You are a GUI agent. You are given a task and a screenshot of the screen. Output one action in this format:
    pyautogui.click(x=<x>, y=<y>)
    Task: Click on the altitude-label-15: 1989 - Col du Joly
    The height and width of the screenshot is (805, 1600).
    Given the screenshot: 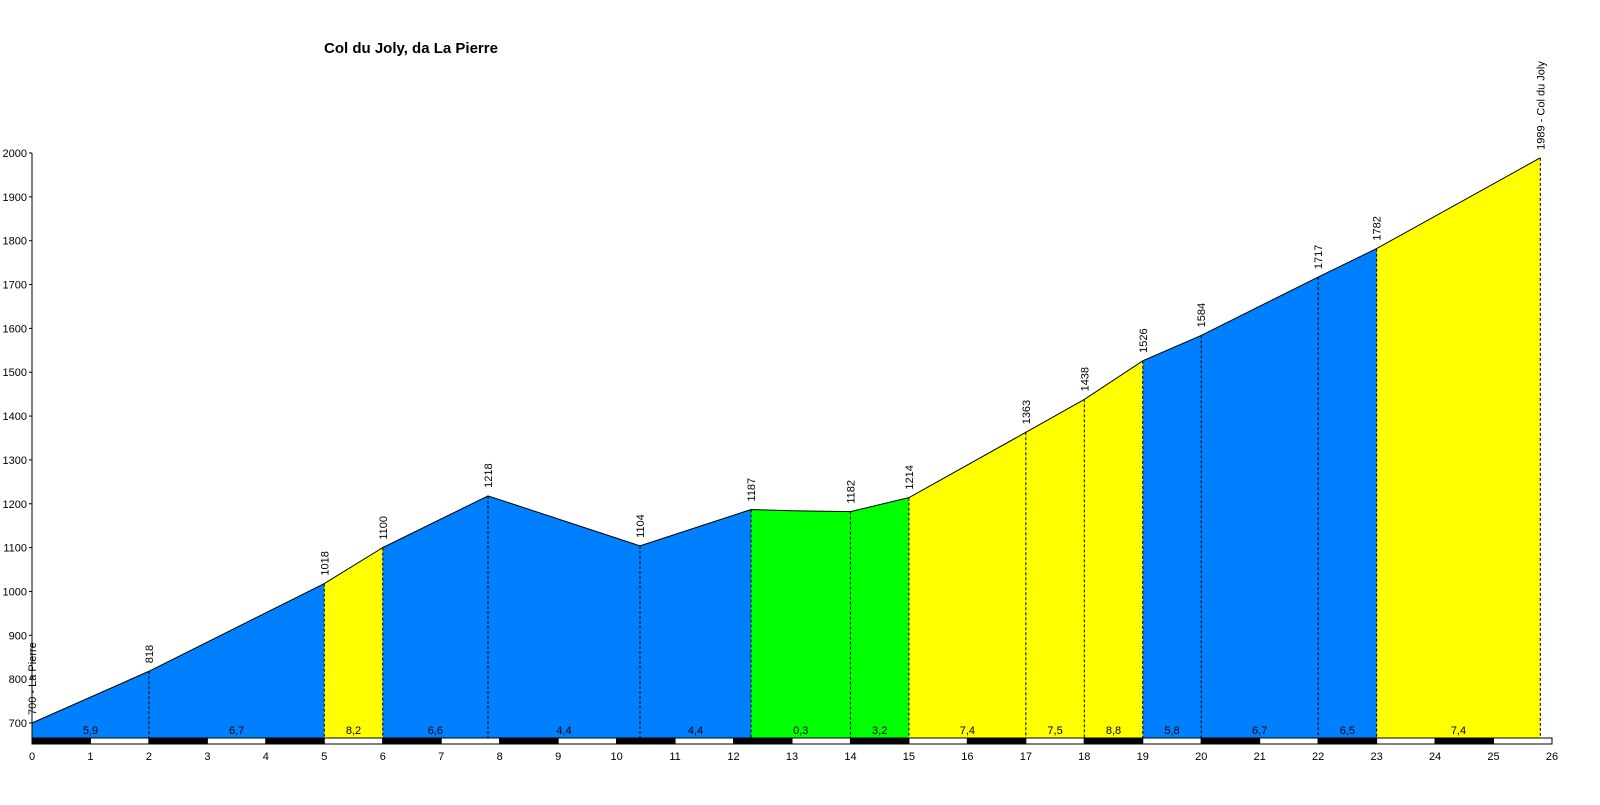 What is the action you would take?
    pyautogui.click(x=1541, y=105)
    